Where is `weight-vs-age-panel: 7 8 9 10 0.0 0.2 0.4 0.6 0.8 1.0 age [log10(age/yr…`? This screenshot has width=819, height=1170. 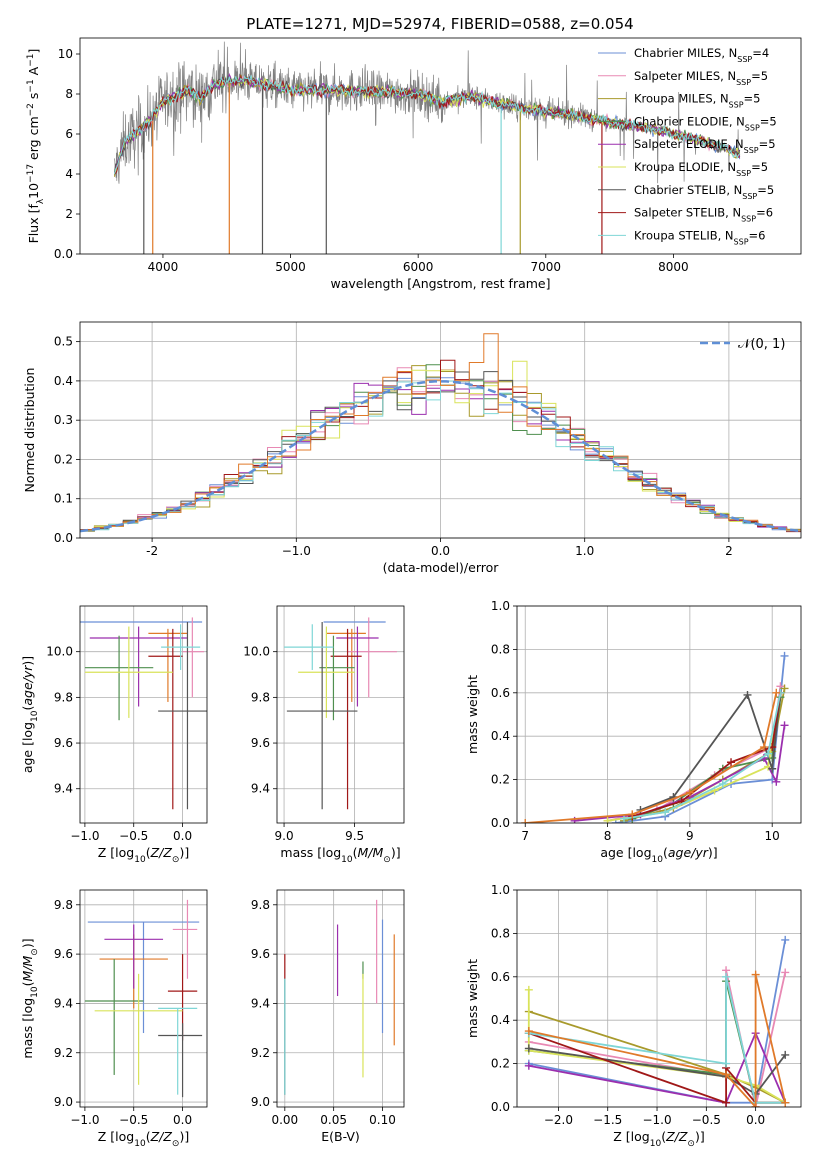
weight-vs-age-panel: 7 8 9 10 0.0 0.2 0.4 0.6 0.8 1.0 age [log10(age/yr… is located at coordinates (633, 732).